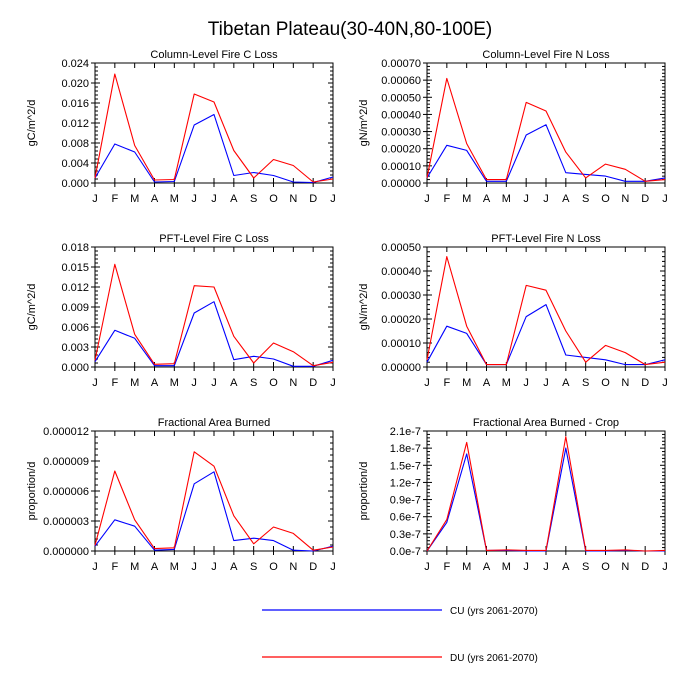 This screenshot has height=700, width=700. What do you see at coordinates (401, 167) in the screenshot?
I see `y-tick-label: 0.00010` at bounding box center [401, 167].